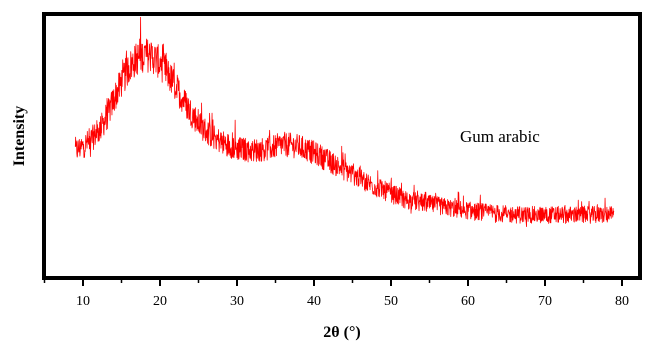 The height and width of the screenshot is (344, 648). What do you see at coordinates (545, 301) in the screenshot?
I see `x-tick-label-70: 70` at bounding box center [545, 301].